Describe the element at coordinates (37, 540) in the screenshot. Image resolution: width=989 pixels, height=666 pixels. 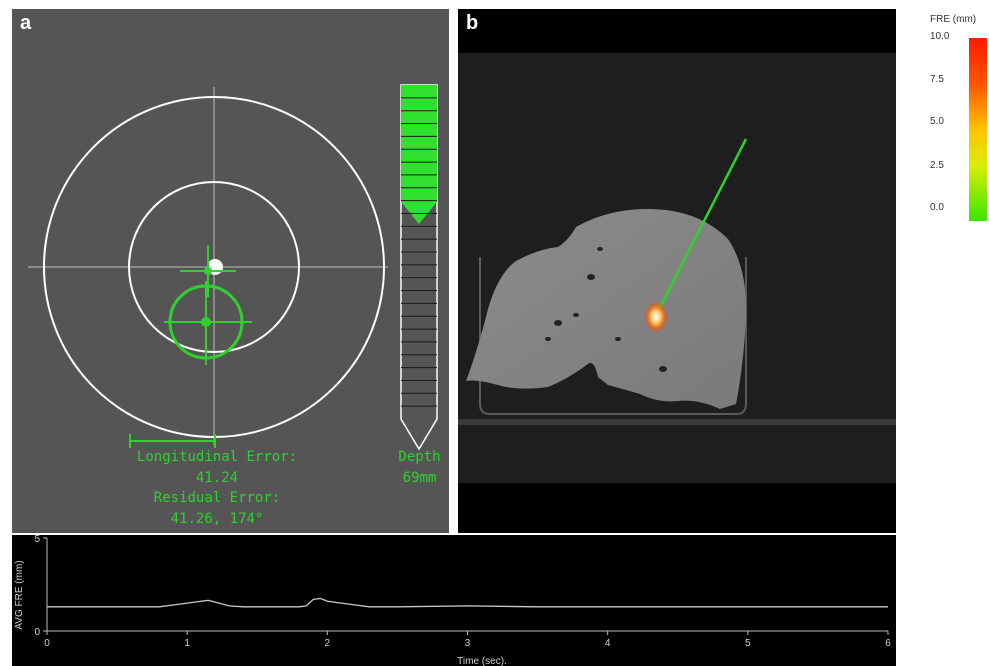
I see `y-tick-label: 5` at that location.